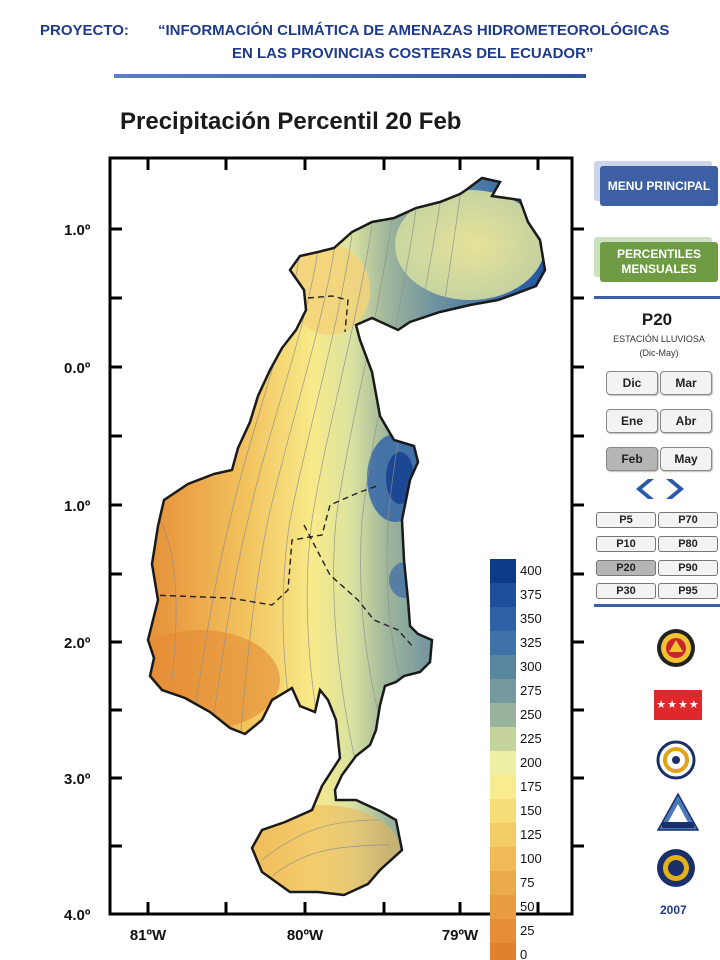 This screenshot has height=960, width=720. What do you see at coordinates (688, 568) in the screenshot?
I see `percentile-button-p90: P90` at bounding box center [688, 568].